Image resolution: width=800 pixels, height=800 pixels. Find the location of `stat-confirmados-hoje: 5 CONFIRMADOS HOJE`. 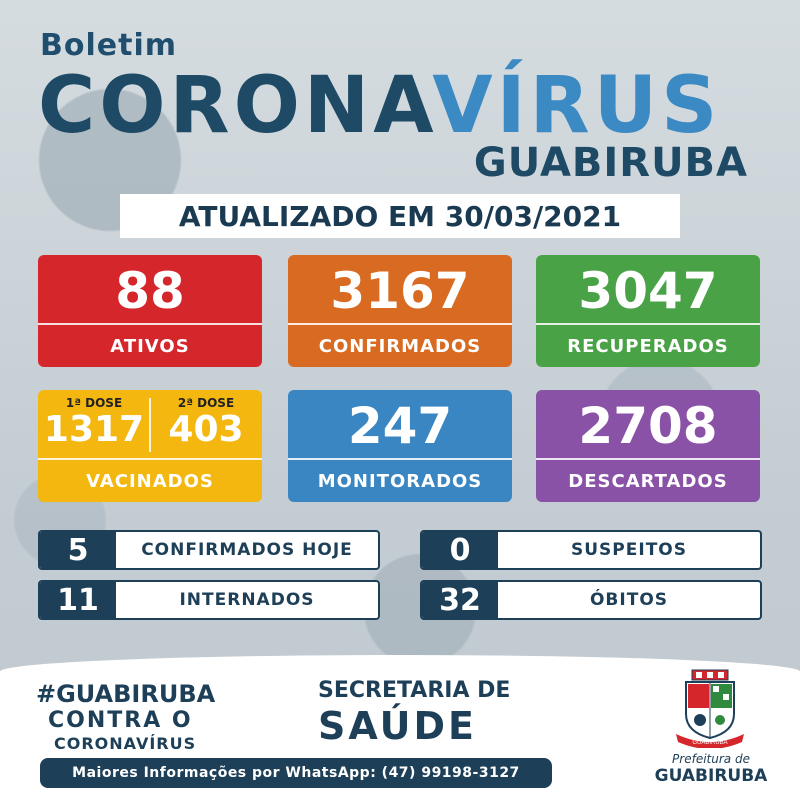

stat-confirmados-hoje: 5 CONFIRMADOS HOJE is located at coordinates (209, 550).